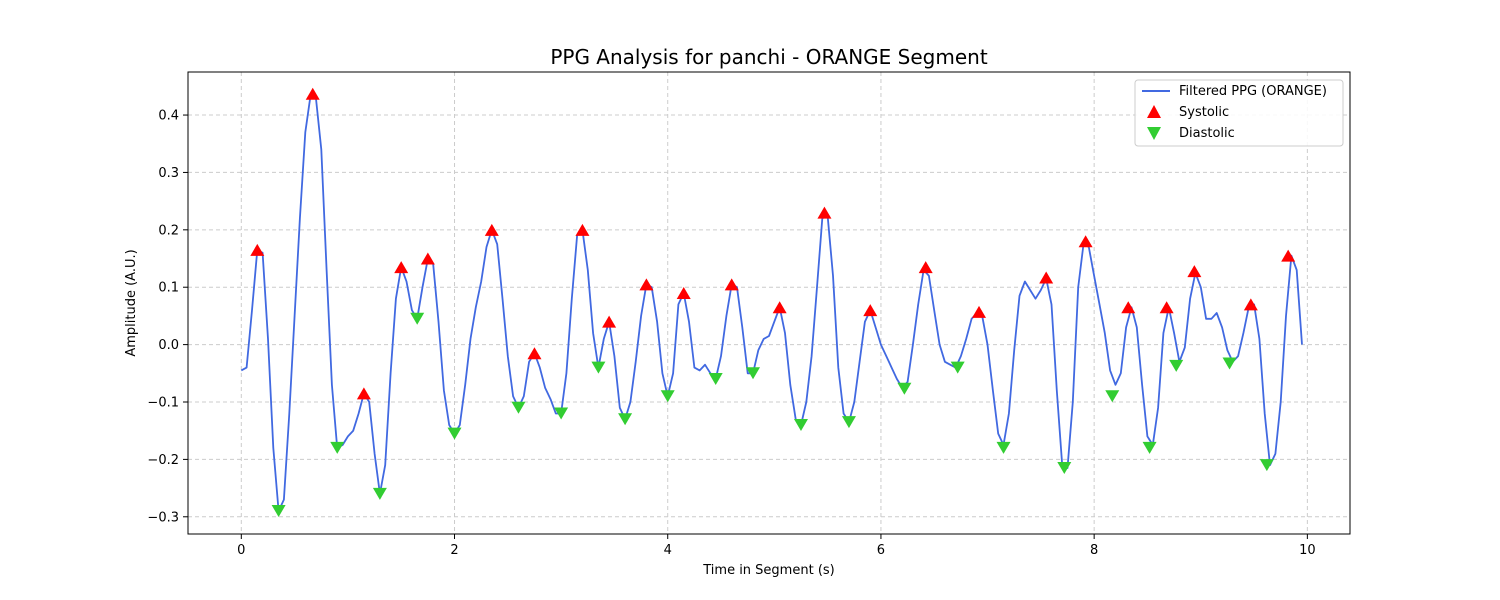 This screenshot has width=1500, height=600. Describe the element at coordinates (1207, 133) in the screenshot. I see `legend-label-diastolic: Diastolic` at that location.